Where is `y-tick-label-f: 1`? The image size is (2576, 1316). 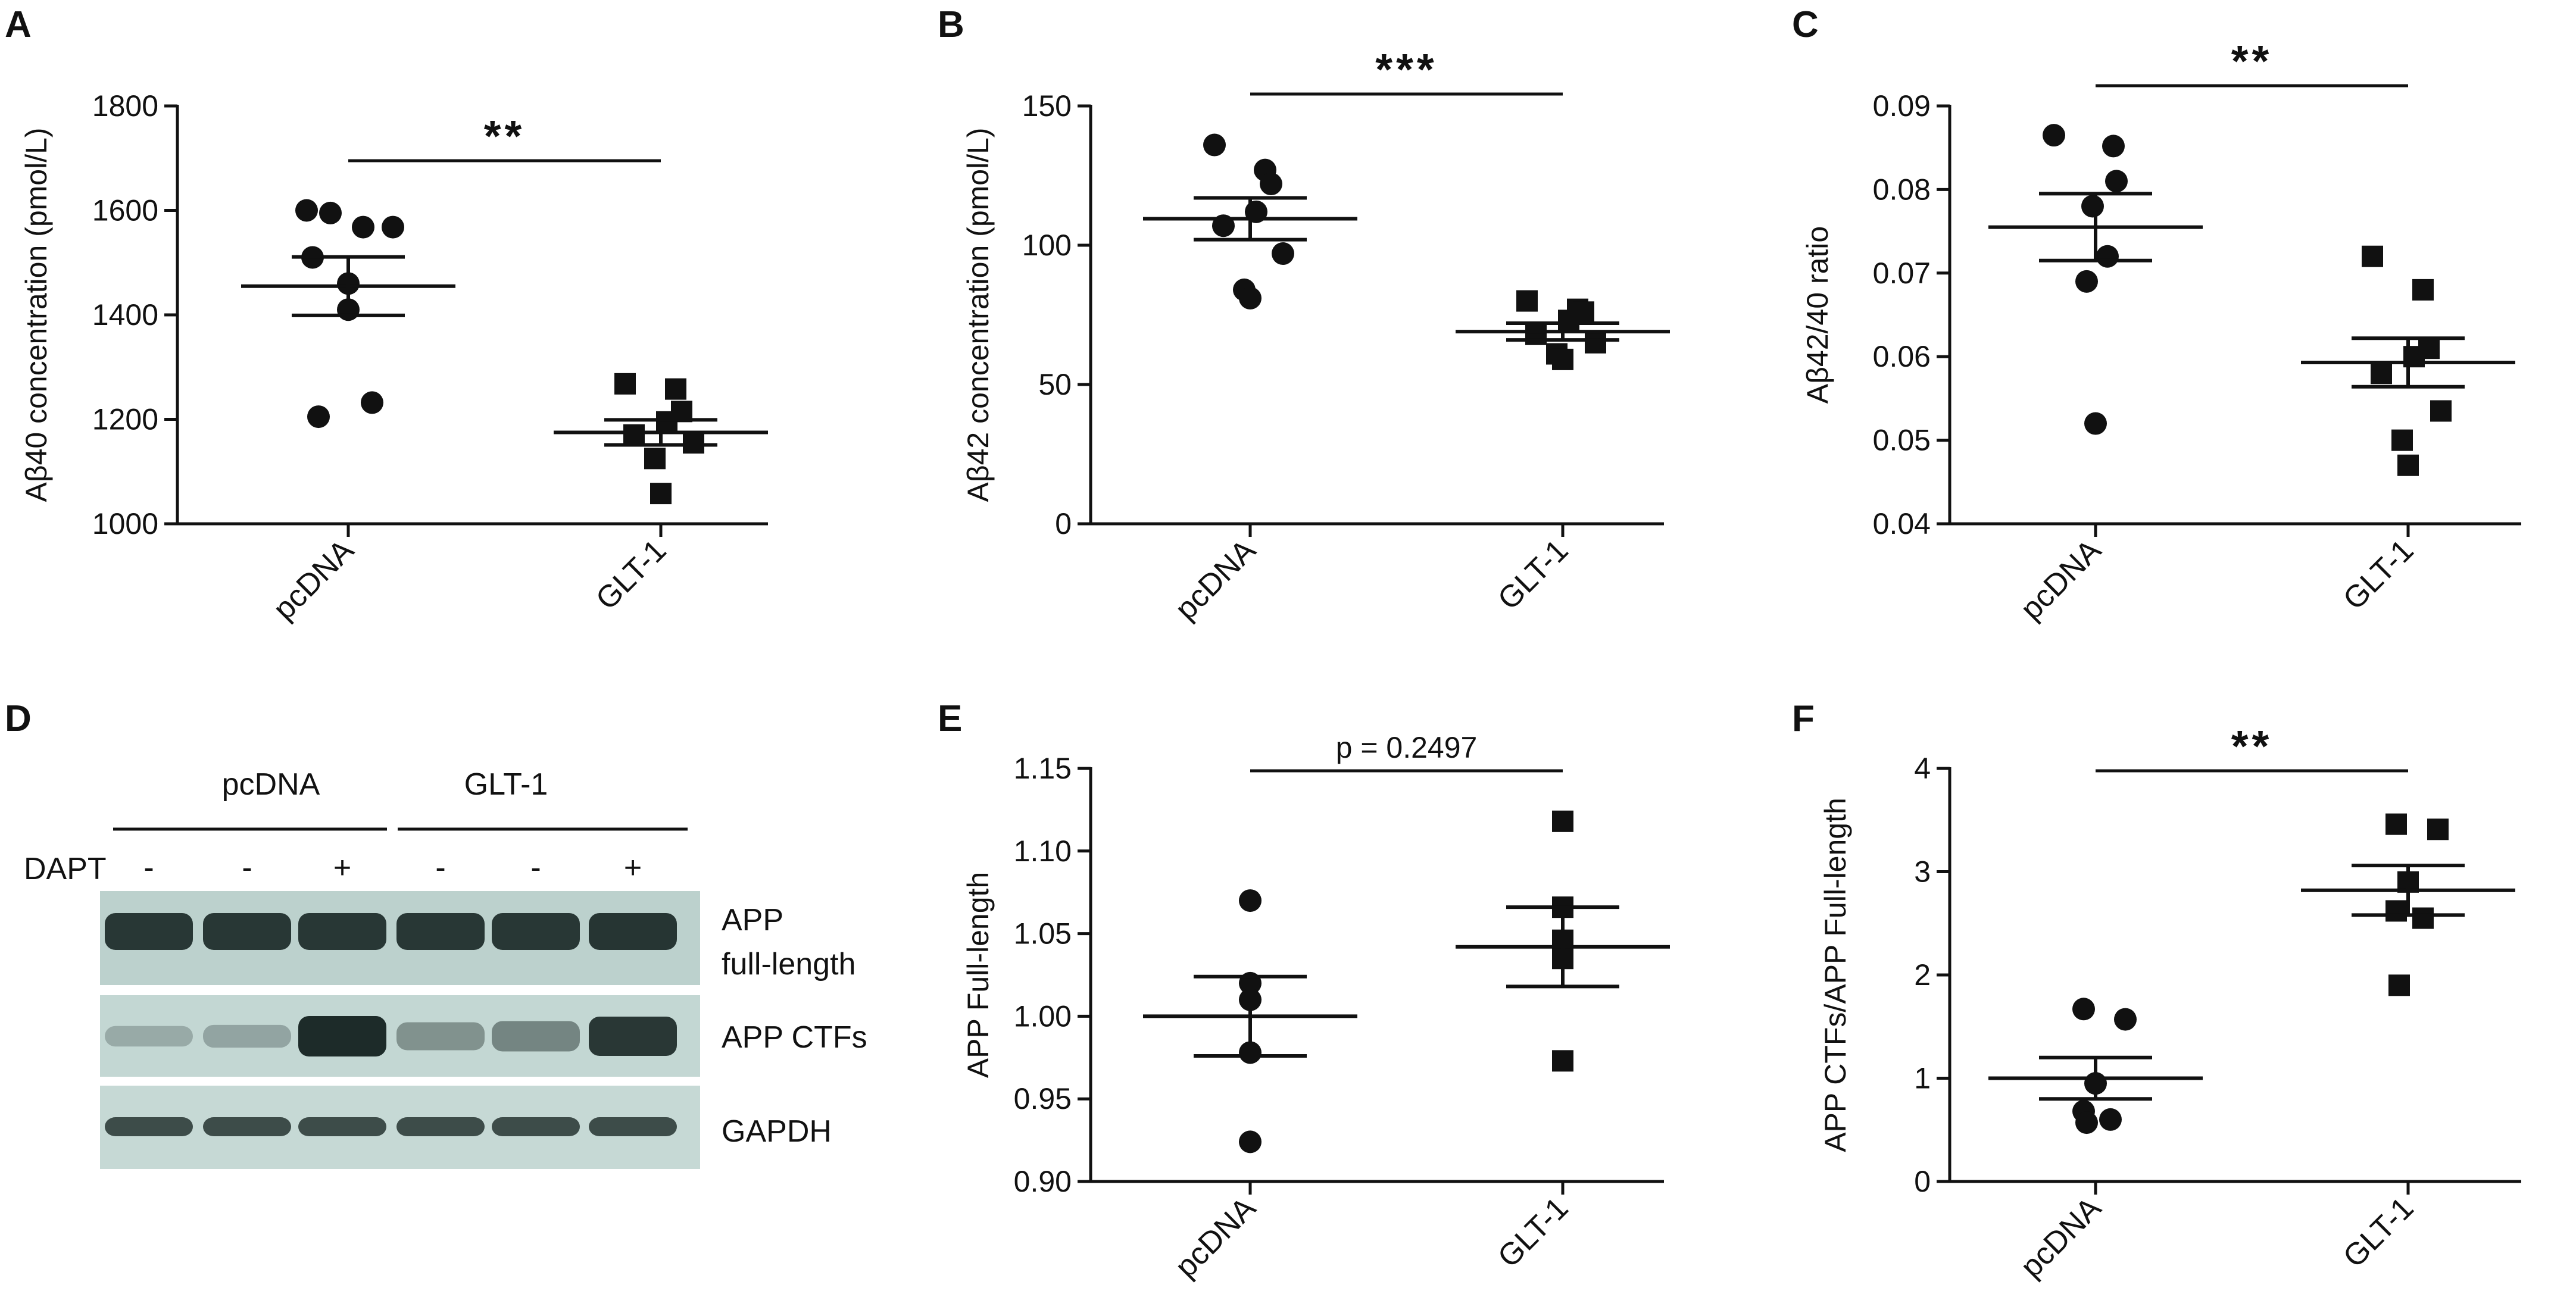
y-tick-label-f: 1 is located at coordinates (1922, 1078).